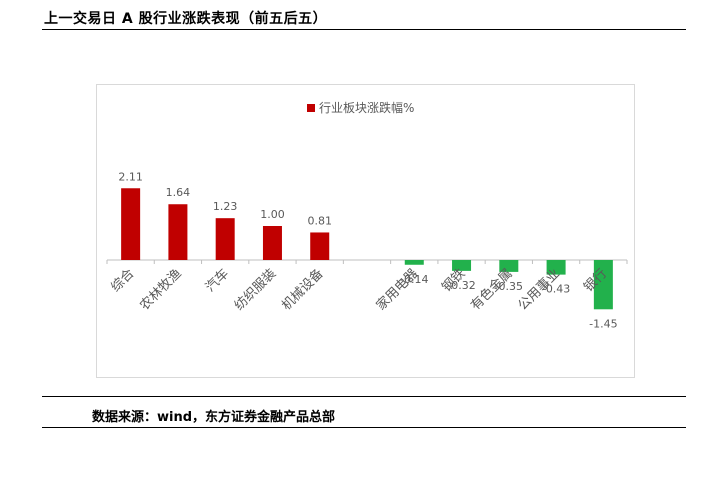  I want to click on data-label-8: -0.32, so click(461, 285).